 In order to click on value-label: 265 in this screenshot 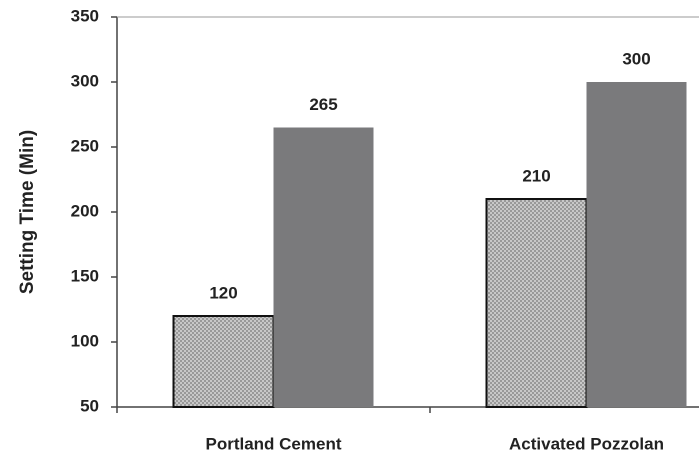, I will do `click(323, 104)`.